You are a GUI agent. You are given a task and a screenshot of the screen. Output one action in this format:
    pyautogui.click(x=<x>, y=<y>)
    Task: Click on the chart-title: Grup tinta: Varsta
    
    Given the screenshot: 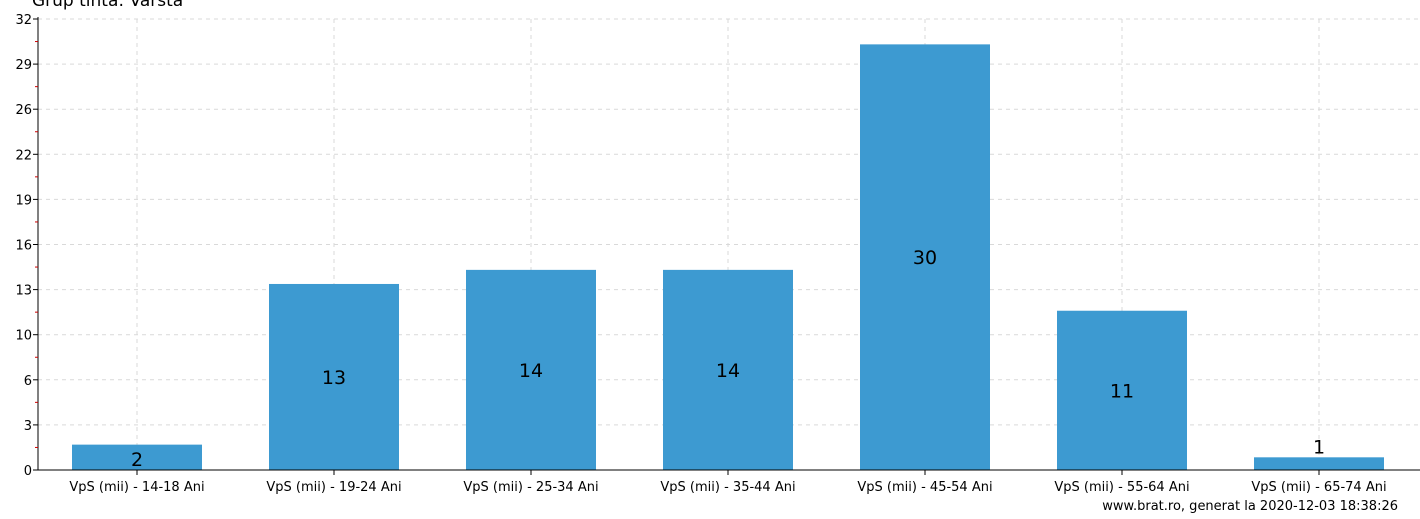 What is the action you would take?
    pyautogui.click(x=108, y=5)
    